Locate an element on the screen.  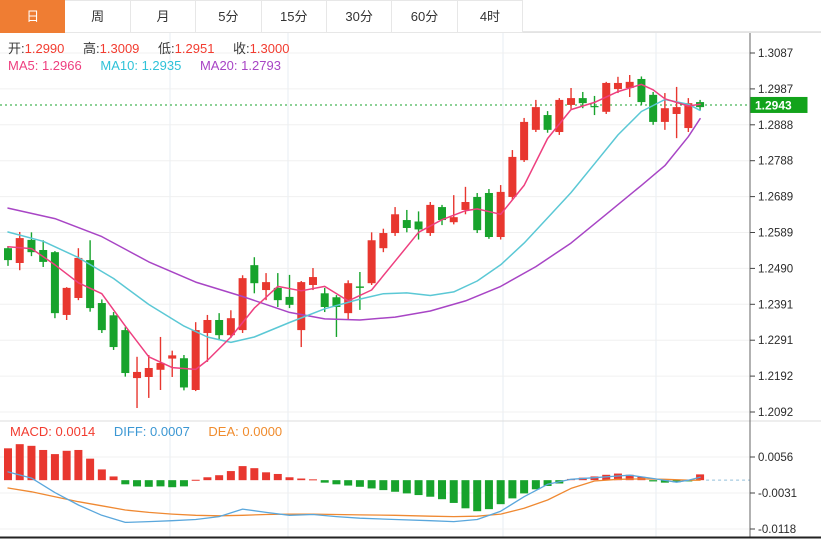
ma10-label: MA10: is located at coordinates (119, 65).